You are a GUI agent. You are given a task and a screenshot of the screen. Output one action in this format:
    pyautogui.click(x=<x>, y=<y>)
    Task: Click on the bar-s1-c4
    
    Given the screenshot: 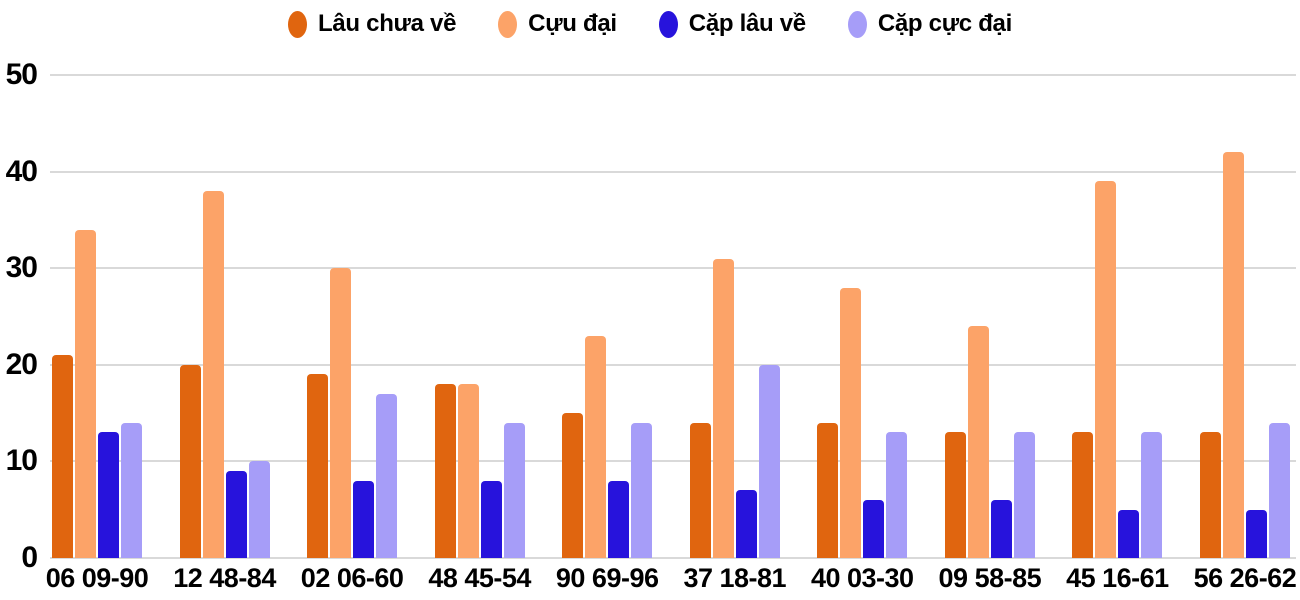 What is the action you would take?
    pyautogui.click(x=596, y=447)
    